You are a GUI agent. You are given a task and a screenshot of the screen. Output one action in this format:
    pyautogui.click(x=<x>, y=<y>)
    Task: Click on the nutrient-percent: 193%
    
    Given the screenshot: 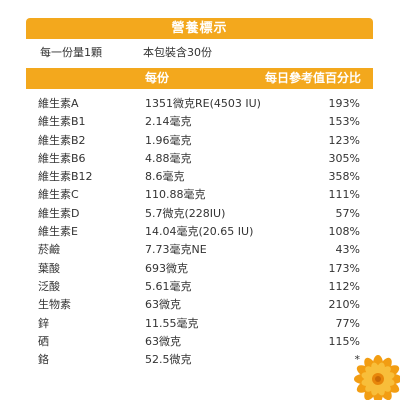 What is the action you would take?
    pyautogui.click(x=344, y=103)
    